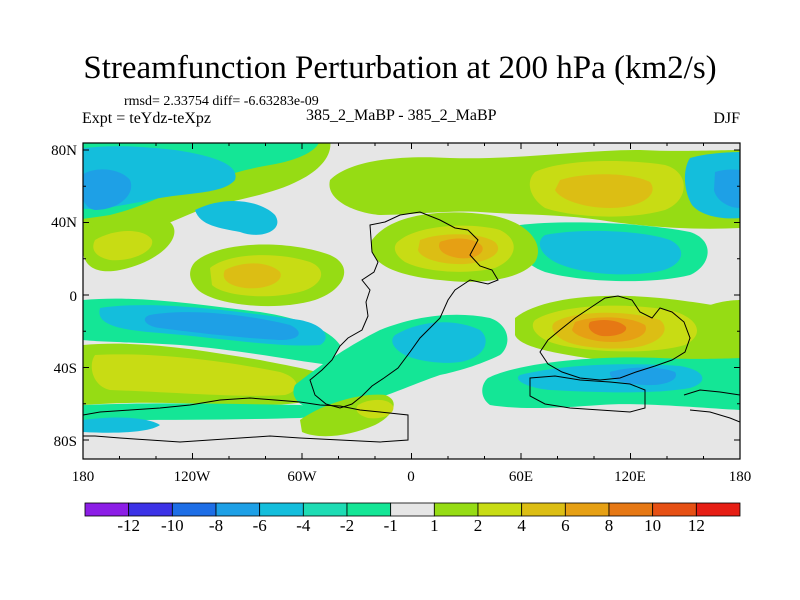 The image size is (800, 600). I want to click on coastline-south-america-tip, so click(246, 420).